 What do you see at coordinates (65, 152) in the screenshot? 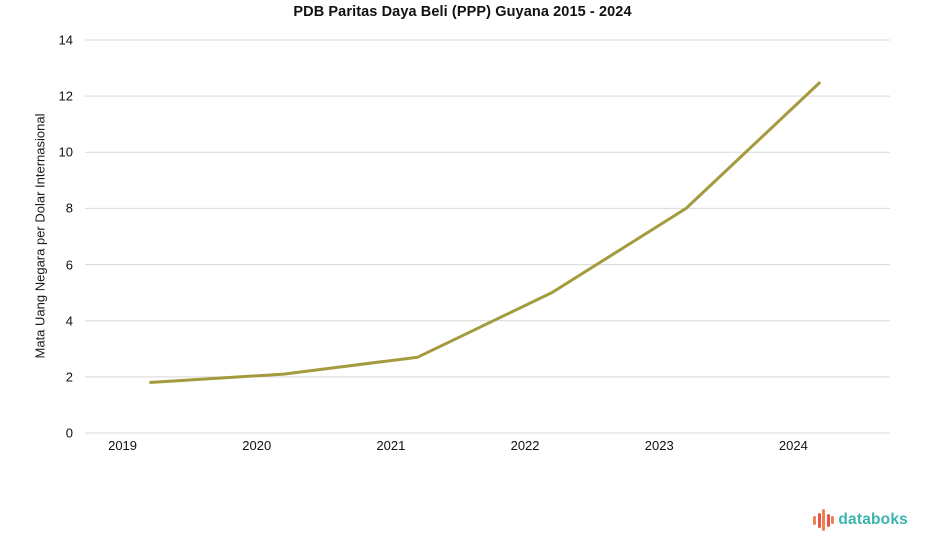
I see `y-axis-tick-label: 10` at bounding box center [65, 152].